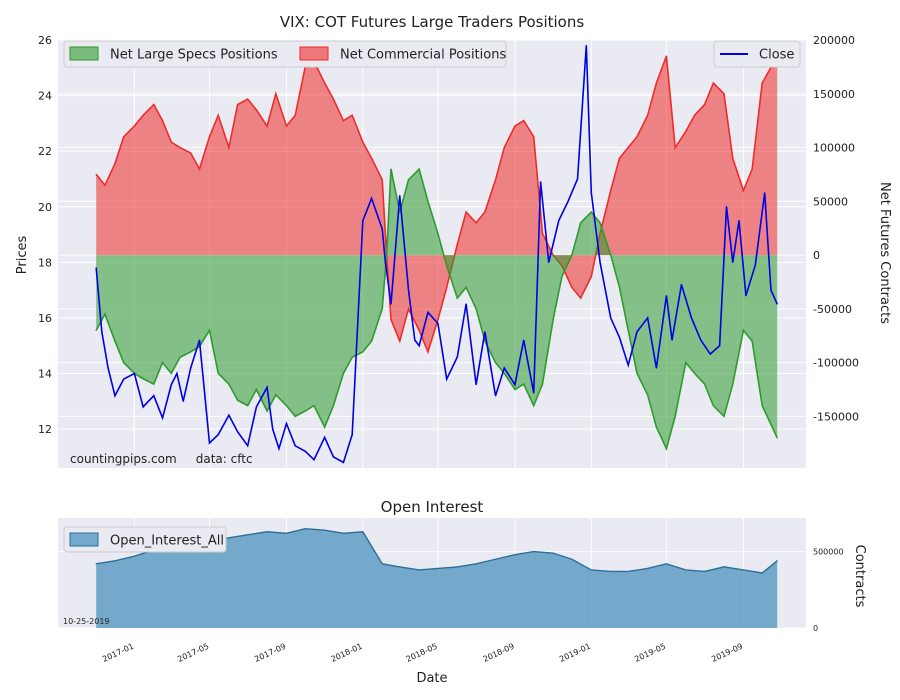 The width and height of the screenshot is (900, 700). Describe the element at coordinates (118, 653) in the screenshot. I see `date-tick-label: 2017-01` at that location.